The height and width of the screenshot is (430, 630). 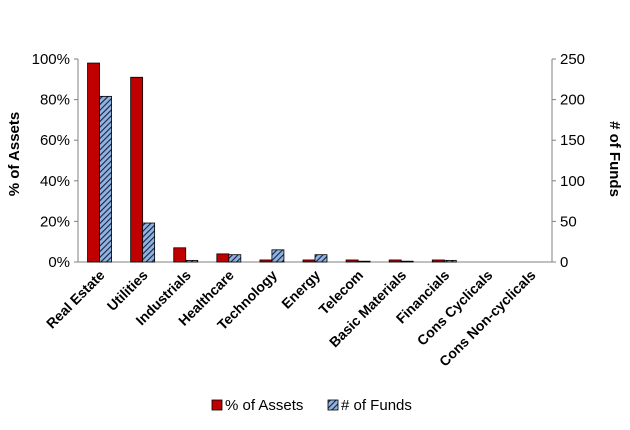 What do you see at coordinates (572, 100) in the screenshot?
I see `right-tick-label: 200` at bounding box center [572, 100].